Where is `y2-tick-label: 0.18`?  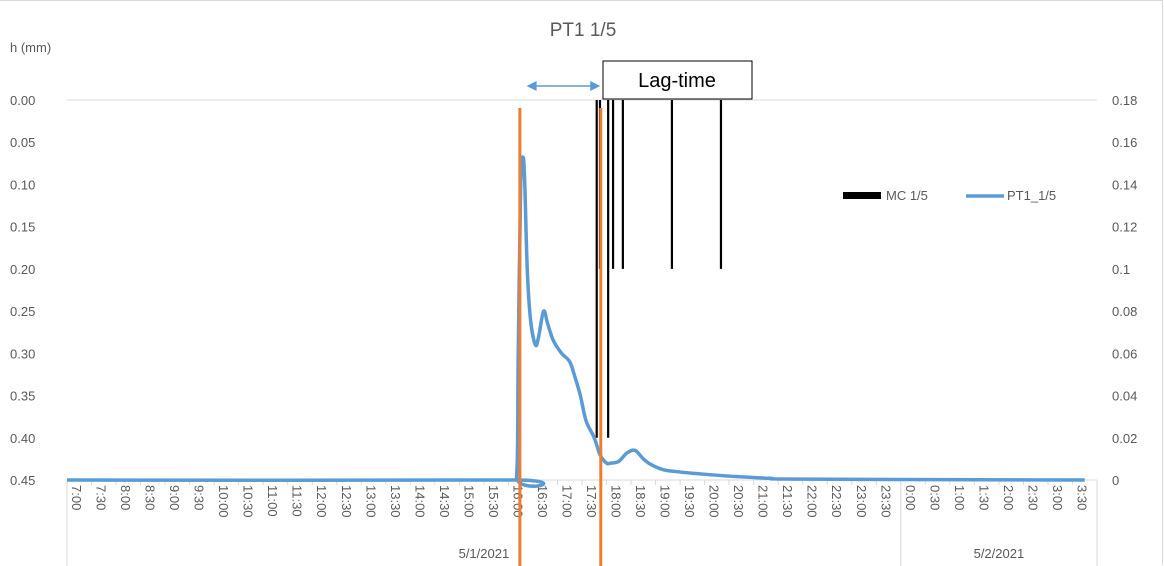 y2-tick-label: 0.18 is located at coordinates (1124, 100).